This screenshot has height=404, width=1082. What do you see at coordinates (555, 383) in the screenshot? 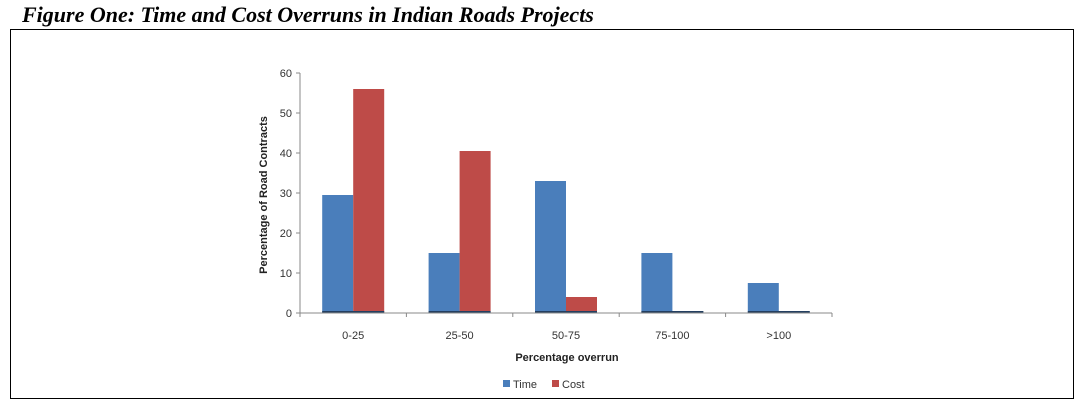
I see `legend-swatch-cost` at bounding box center [555, 383].